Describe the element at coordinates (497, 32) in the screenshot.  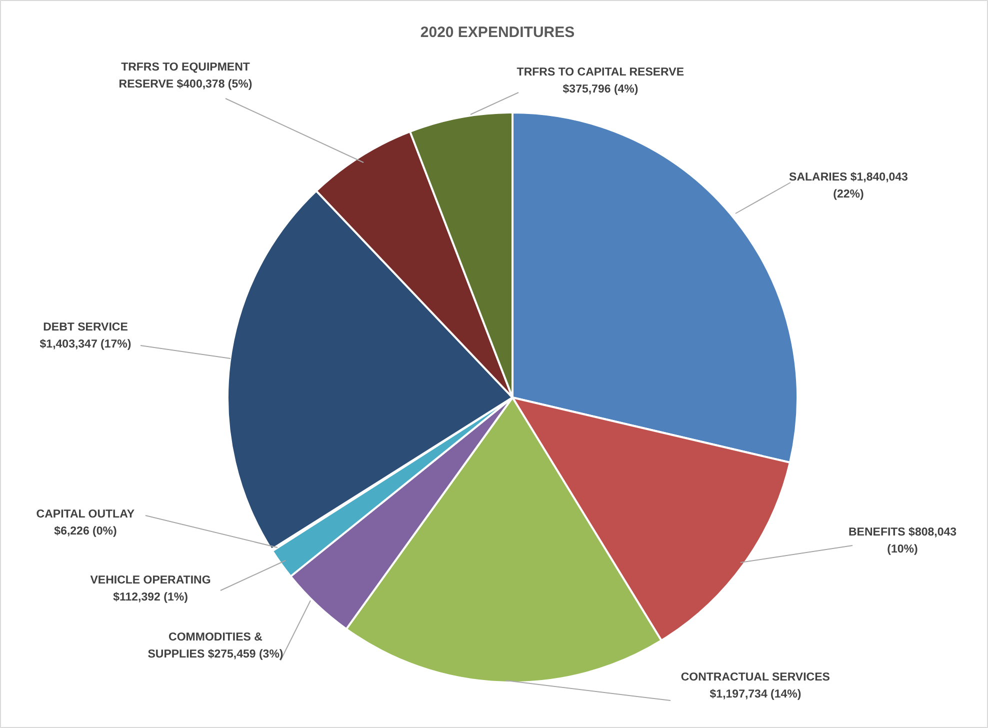
I see `chart-title: 2020 EXPENDITURES` at that location.